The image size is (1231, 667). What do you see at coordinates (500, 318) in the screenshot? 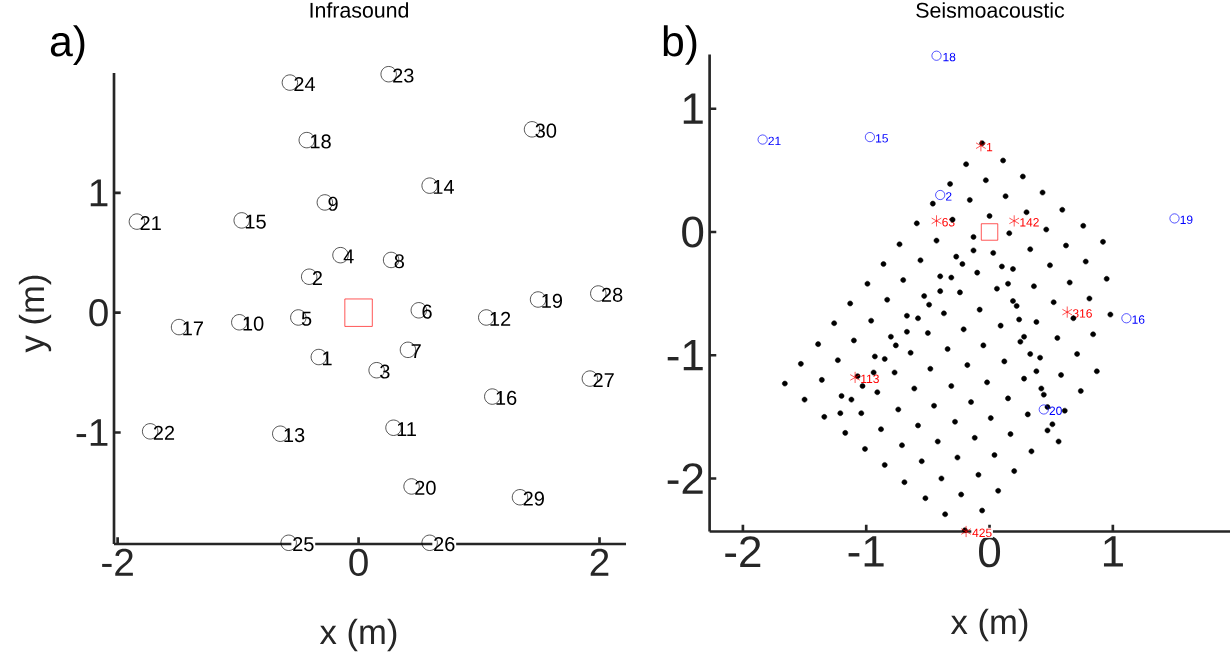
I see `annotation: 12` at bounding box center [500, 318].